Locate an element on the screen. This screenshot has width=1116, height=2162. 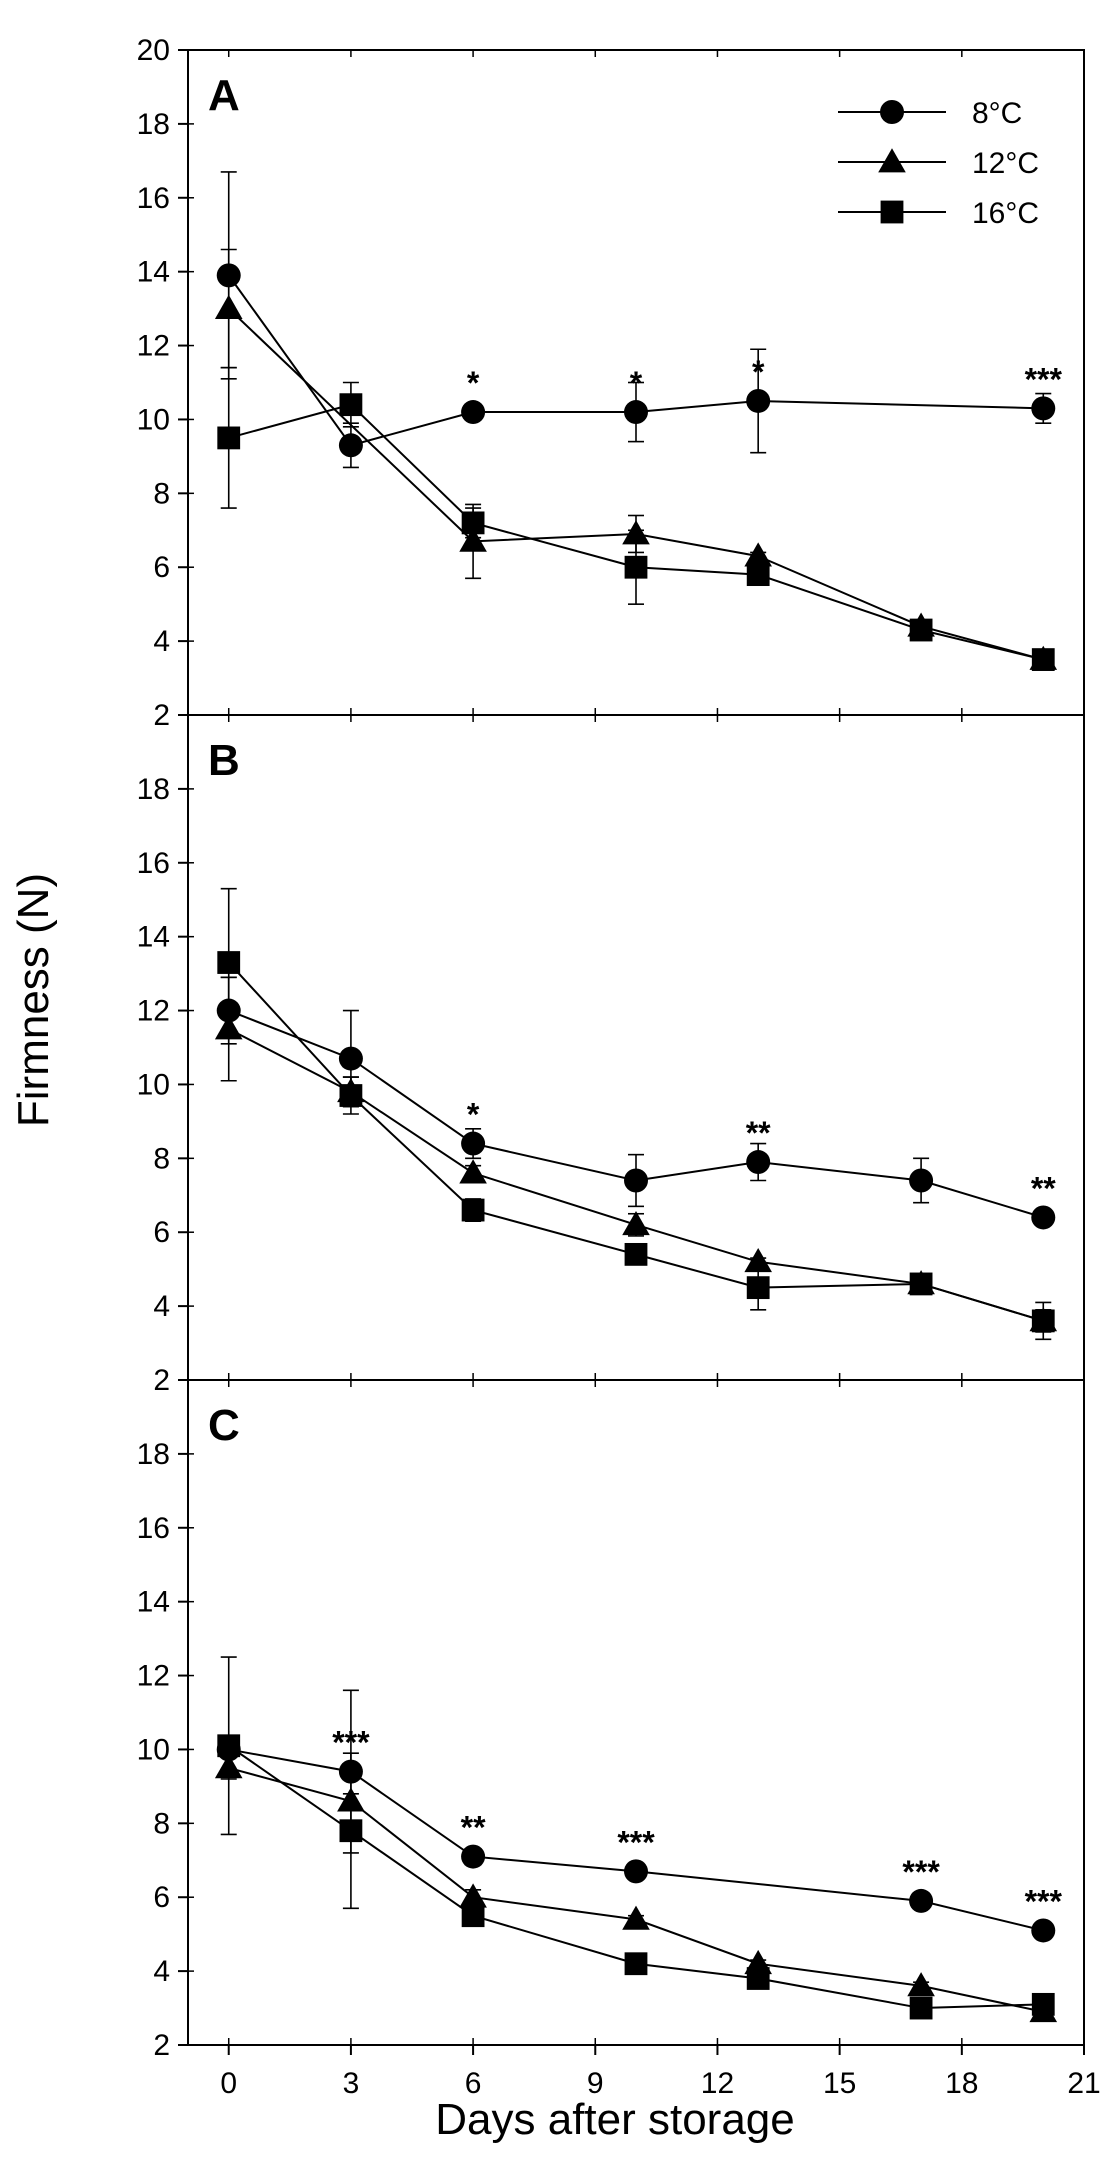
series-line is located at coordinates (636, 1840).